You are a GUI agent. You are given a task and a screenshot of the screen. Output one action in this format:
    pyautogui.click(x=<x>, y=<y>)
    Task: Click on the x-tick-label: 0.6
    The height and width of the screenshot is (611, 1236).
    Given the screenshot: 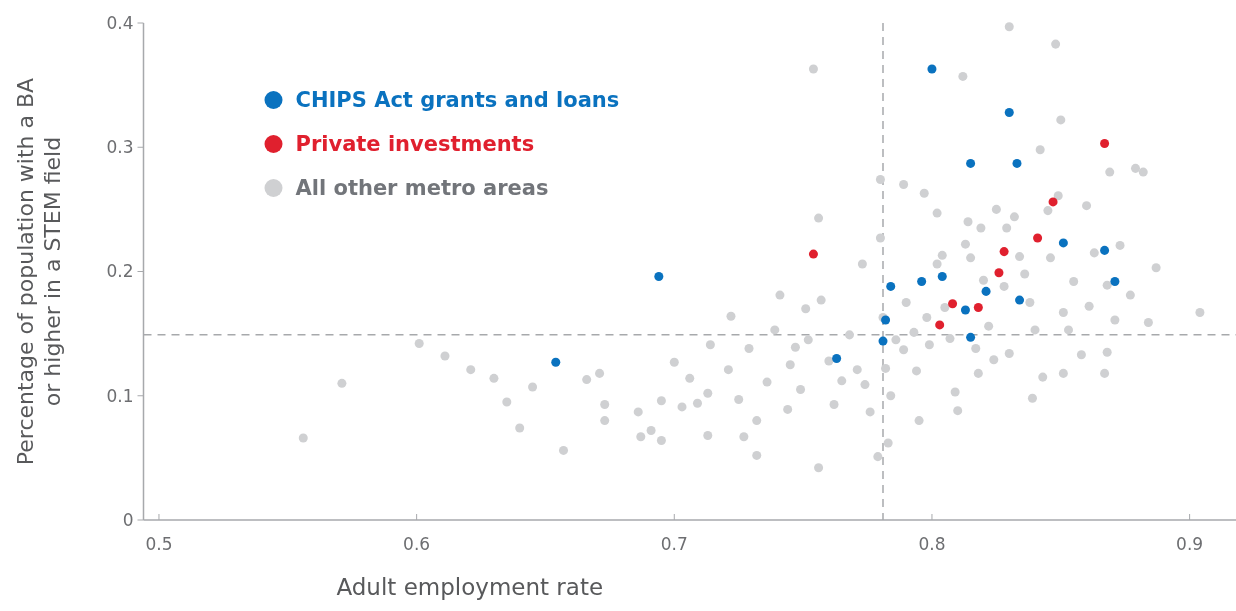 What is the action you would take?
    pyautogui.click(x=417, y=544)
    